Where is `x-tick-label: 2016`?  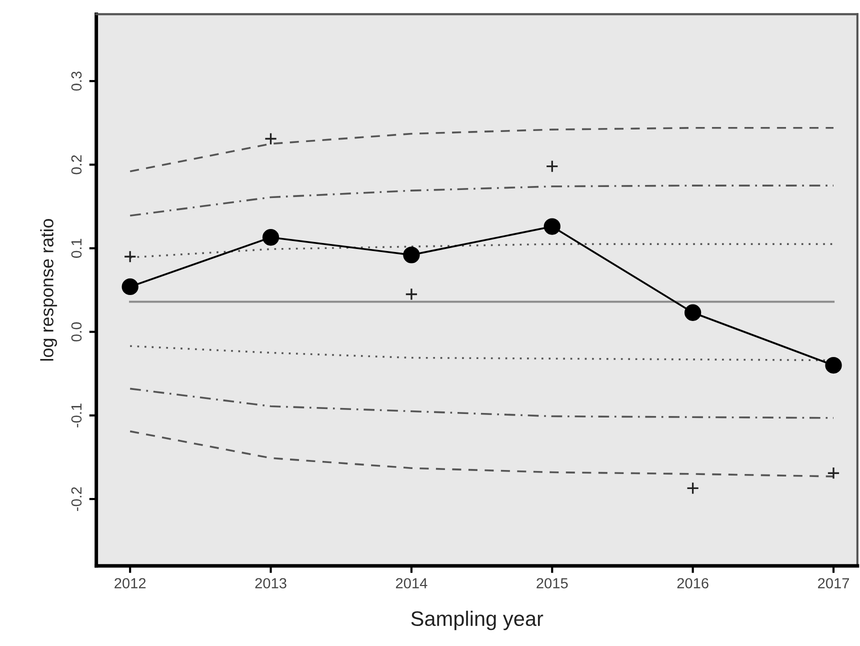 x-tick-label: 2016 is located at coordinates (692, 583).